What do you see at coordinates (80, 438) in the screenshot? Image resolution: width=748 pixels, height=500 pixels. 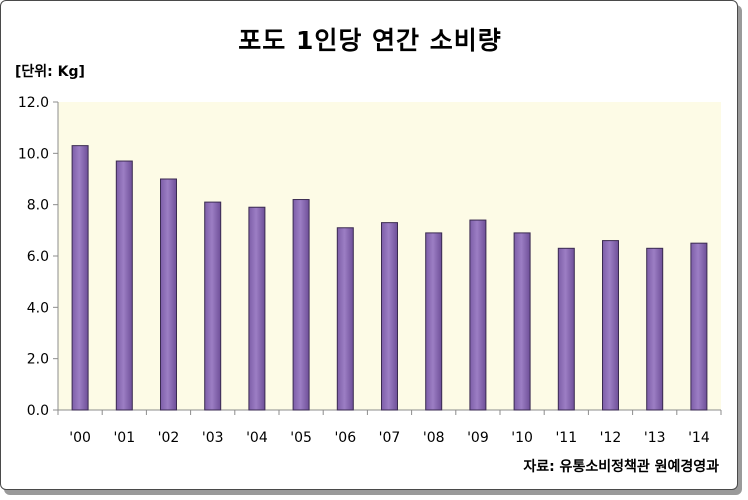 I see `x-tick-label: '00` at bounding box center [80, 438].